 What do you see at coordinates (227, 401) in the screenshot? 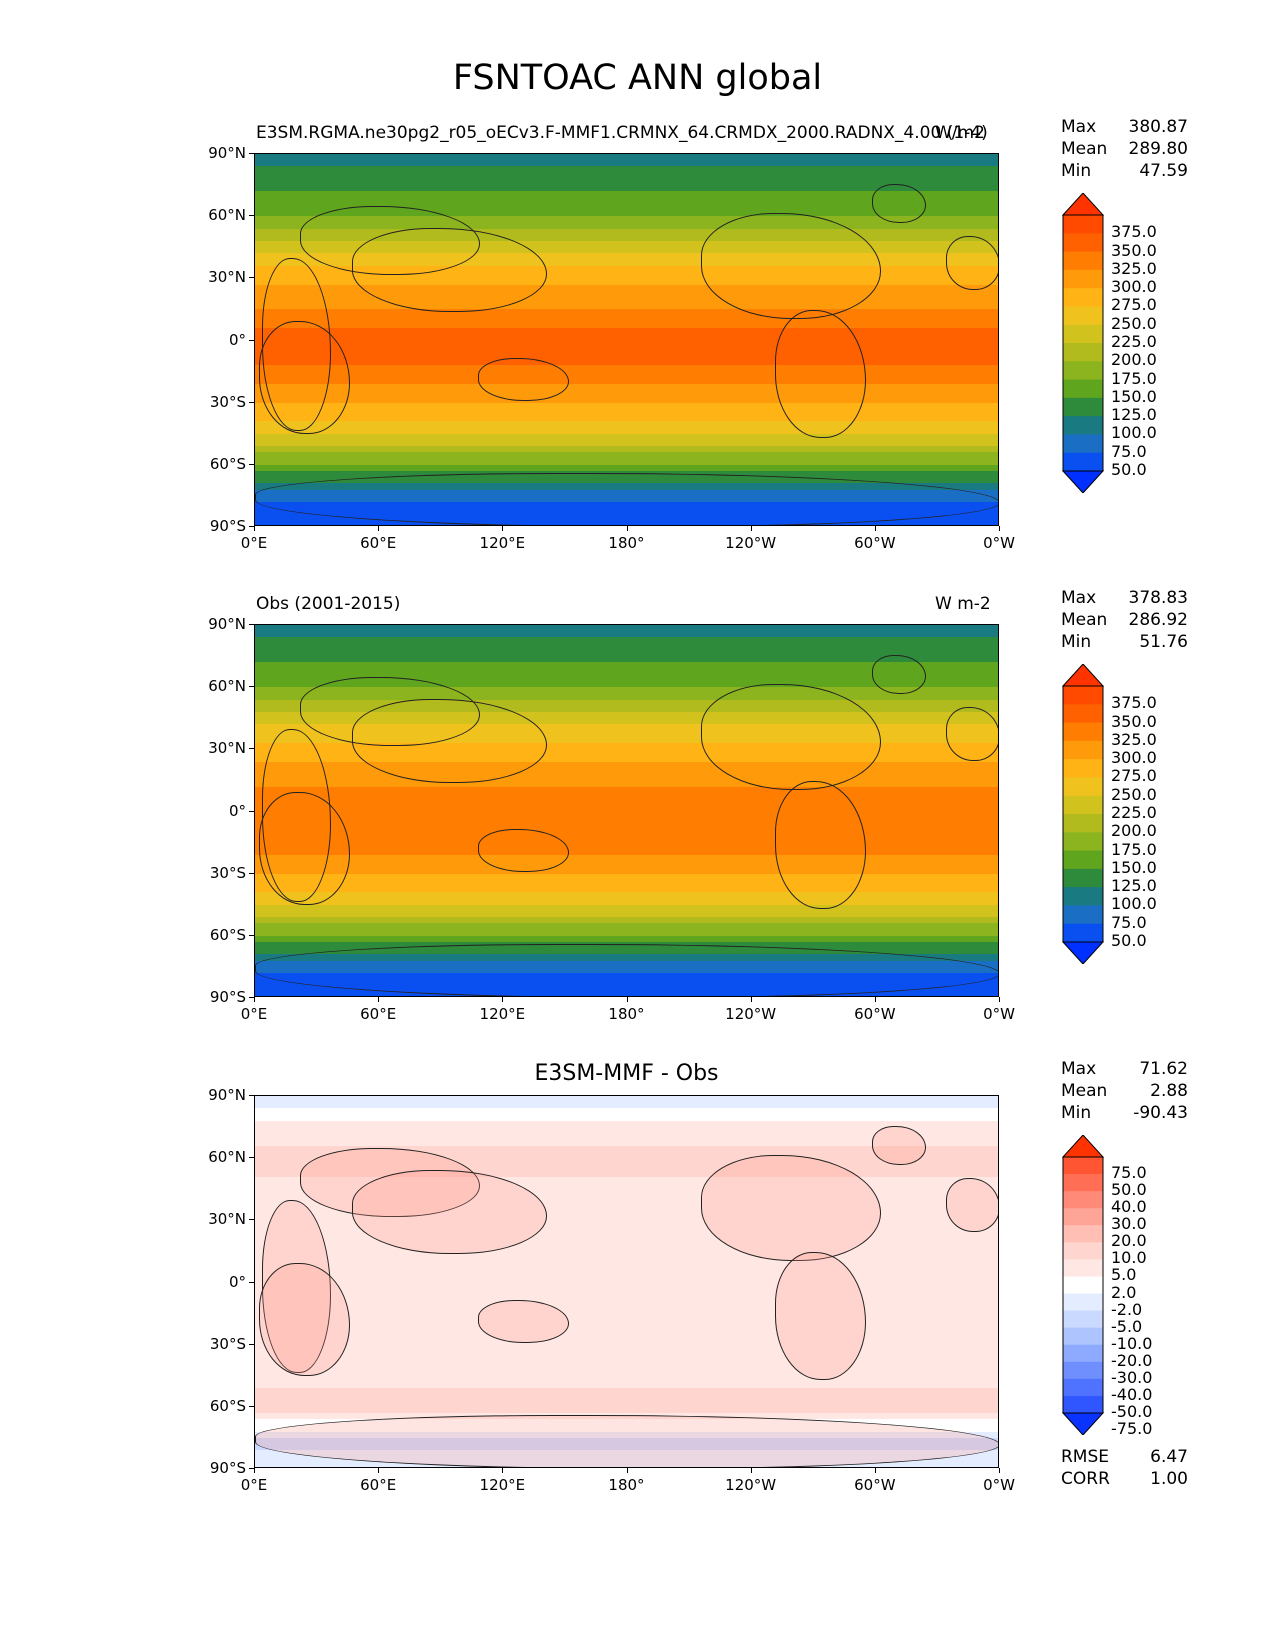
I see `lat-tick-label: 30°S` at bounding box center [227, 401].